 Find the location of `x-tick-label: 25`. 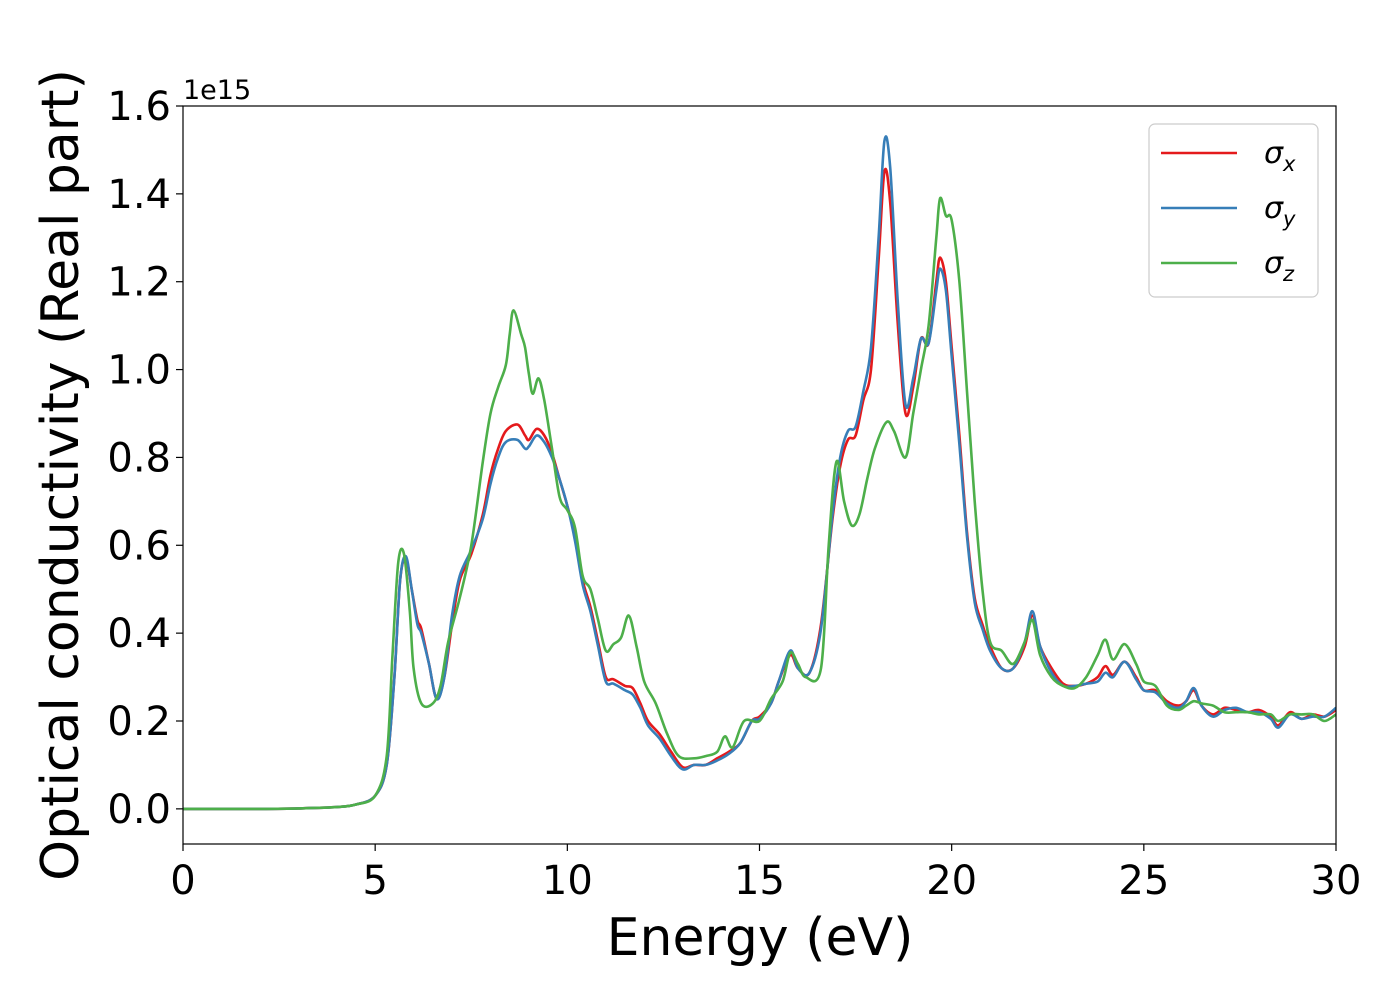

x-tick-label: 25 is located at coordinates (1143, 881).